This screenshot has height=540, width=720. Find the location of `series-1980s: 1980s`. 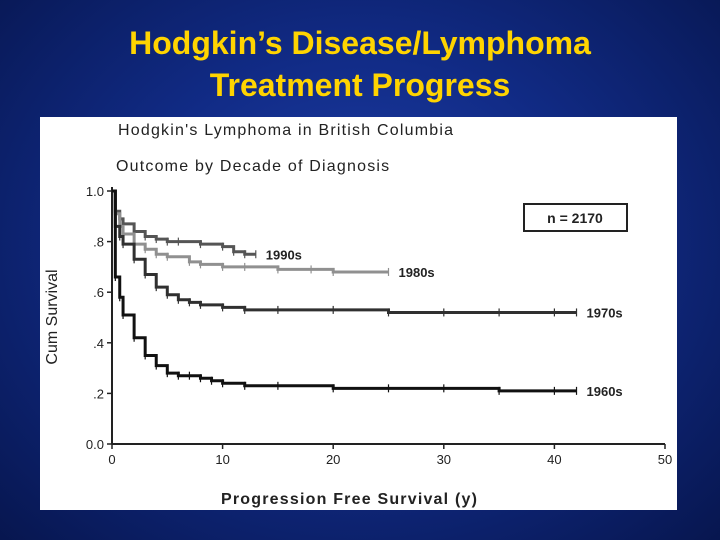

series-1980s: 1980s is located at coordinates (273, 234).